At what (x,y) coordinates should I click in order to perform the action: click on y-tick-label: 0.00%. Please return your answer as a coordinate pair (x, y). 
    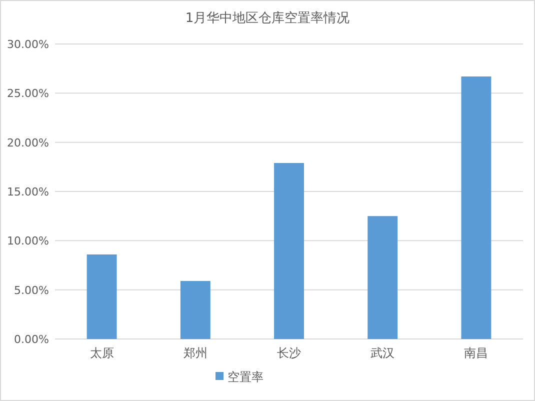
    Looking at the image, I should click on (31, 339).